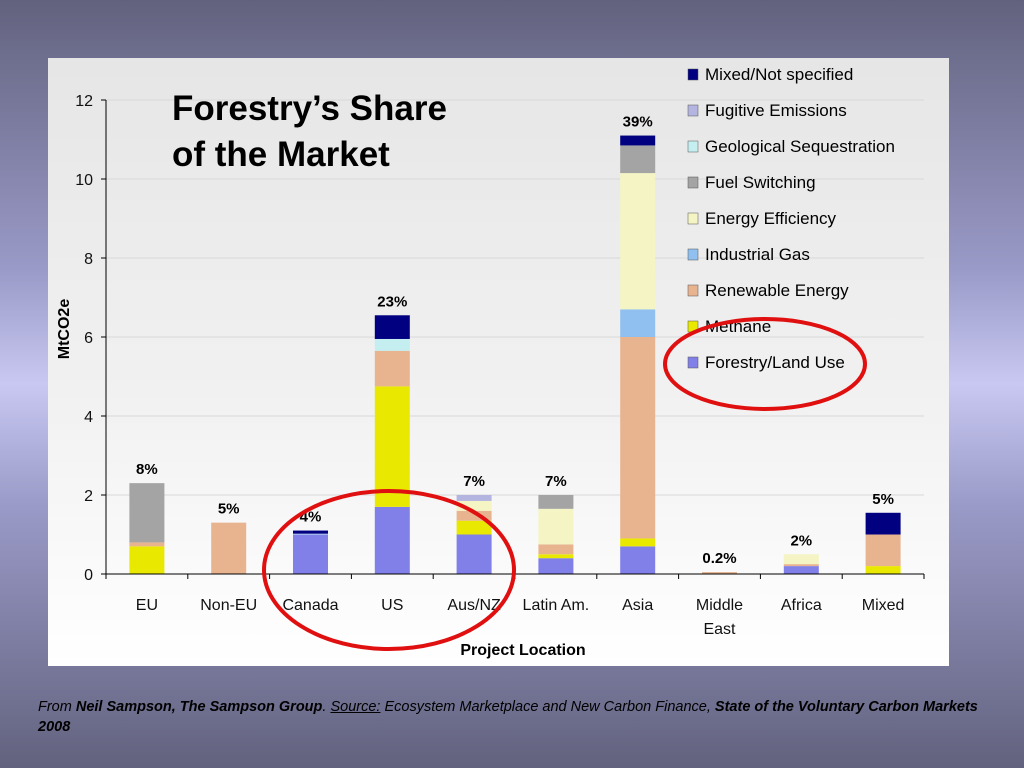  I want to click on citation-prefix: From, so click(57, 707).